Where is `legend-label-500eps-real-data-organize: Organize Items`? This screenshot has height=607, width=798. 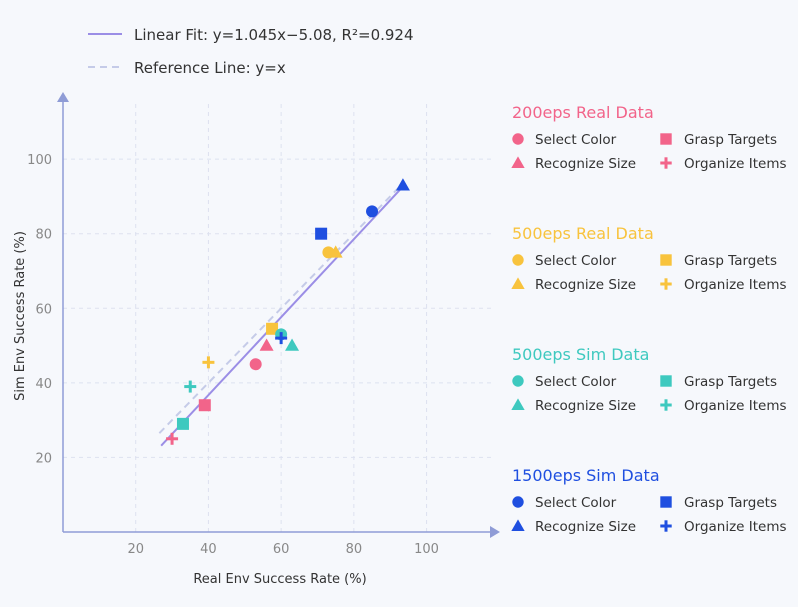 legend-label-500eps-real-data-organize: Organize Items is located at coordinates (735, 285).